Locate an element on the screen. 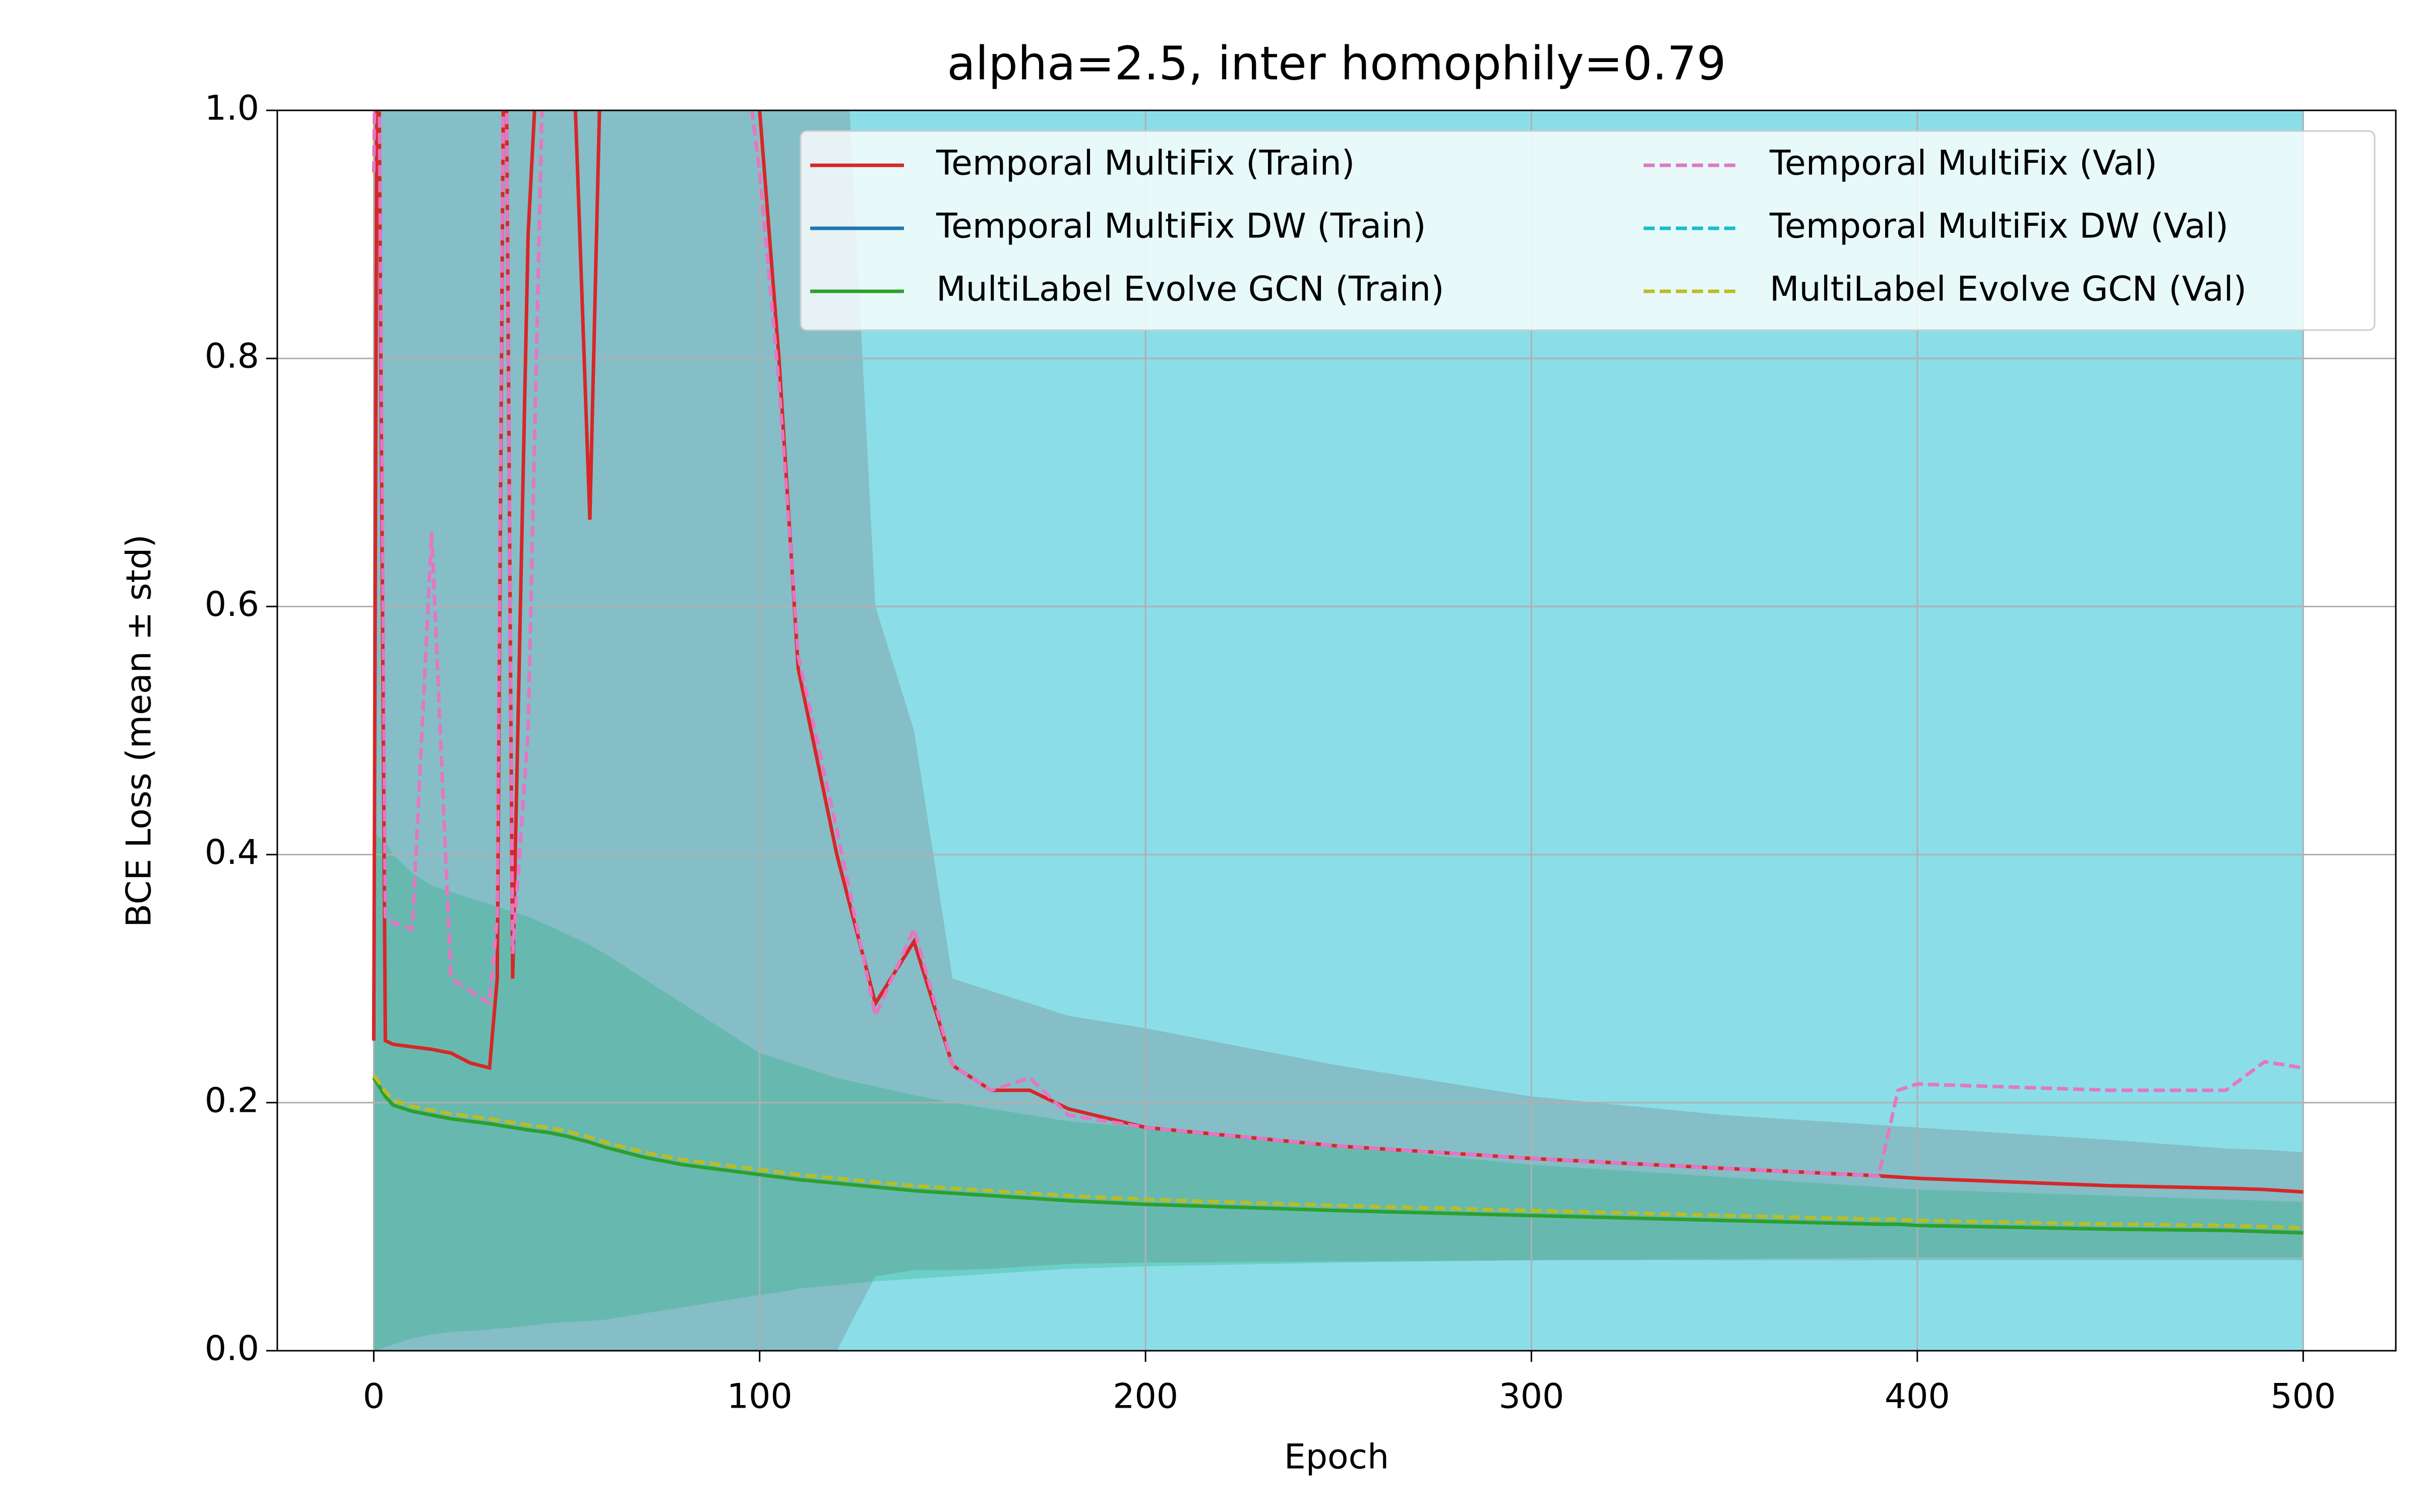 The height and width of the screenshot is (1512, 2420). x-tick-label: 0 is located at coordinates (374, 1397).